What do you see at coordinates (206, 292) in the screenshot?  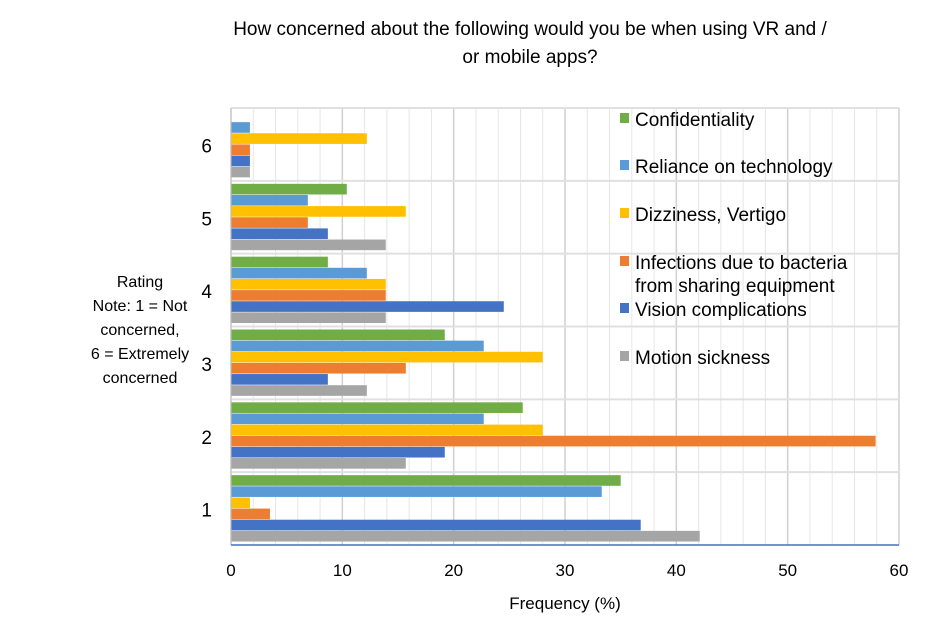 I see `y-tick-label: 4` at bounding box center [206, 292].